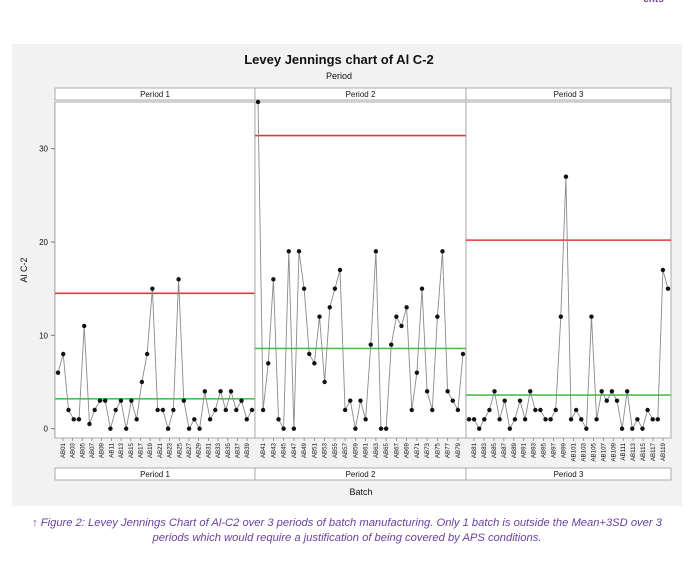 This screenshot has width=694, height=566. I want to click on x-tick-label: AB107, so click(603, 451).